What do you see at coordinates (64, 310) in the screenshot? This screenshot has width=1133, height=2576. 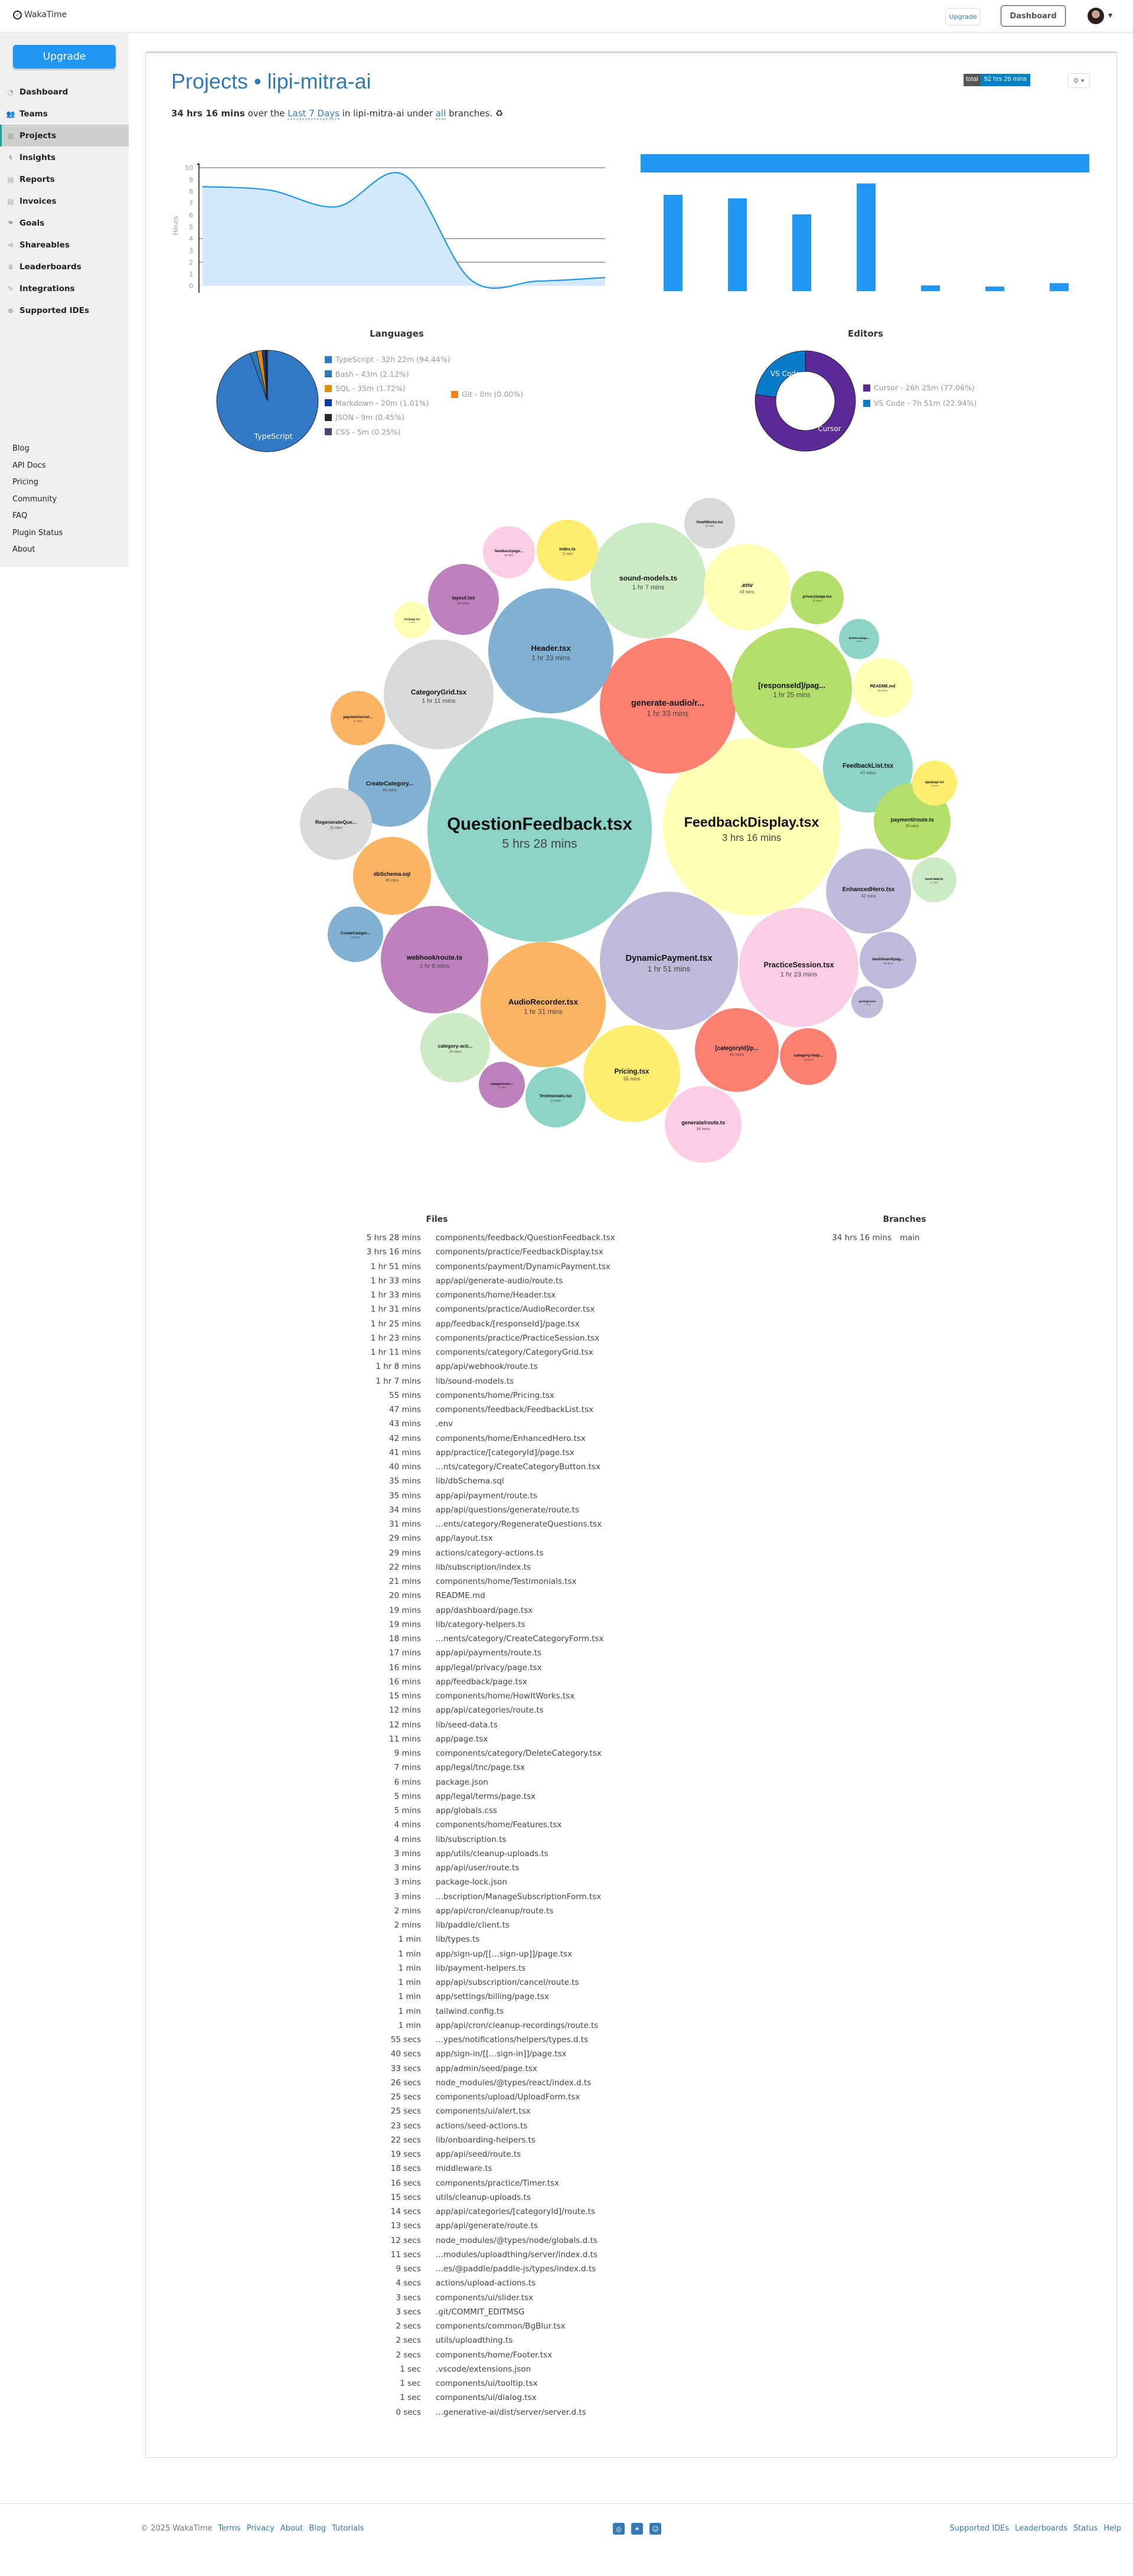 I see `sidebar-item-supported-ides: ⊕ Supported IDEs` at bounding box center [64, 310].